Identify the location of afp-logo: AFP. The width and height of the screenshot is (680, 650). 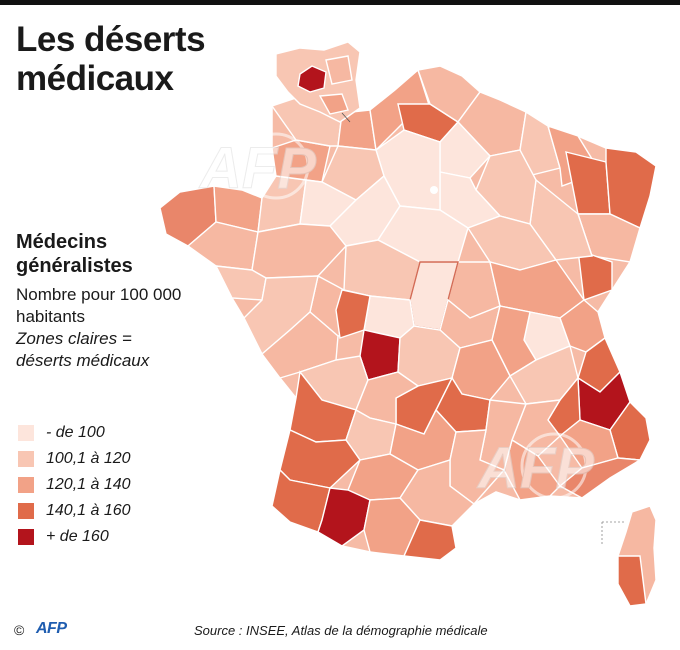
(51, 628).